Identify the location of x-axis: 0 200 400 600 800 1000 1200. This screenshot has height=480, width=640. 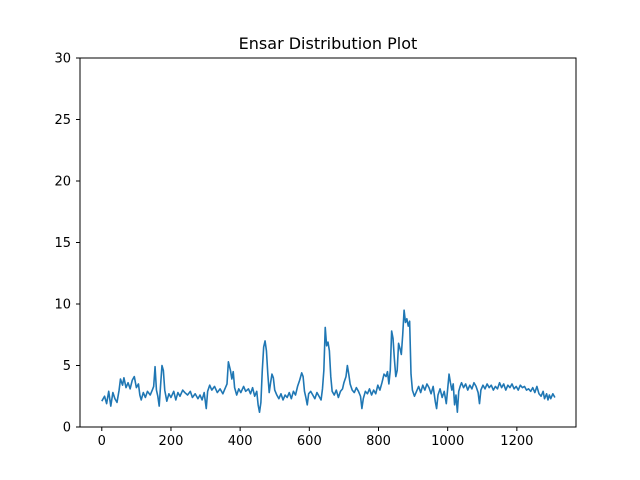
(315, 438).